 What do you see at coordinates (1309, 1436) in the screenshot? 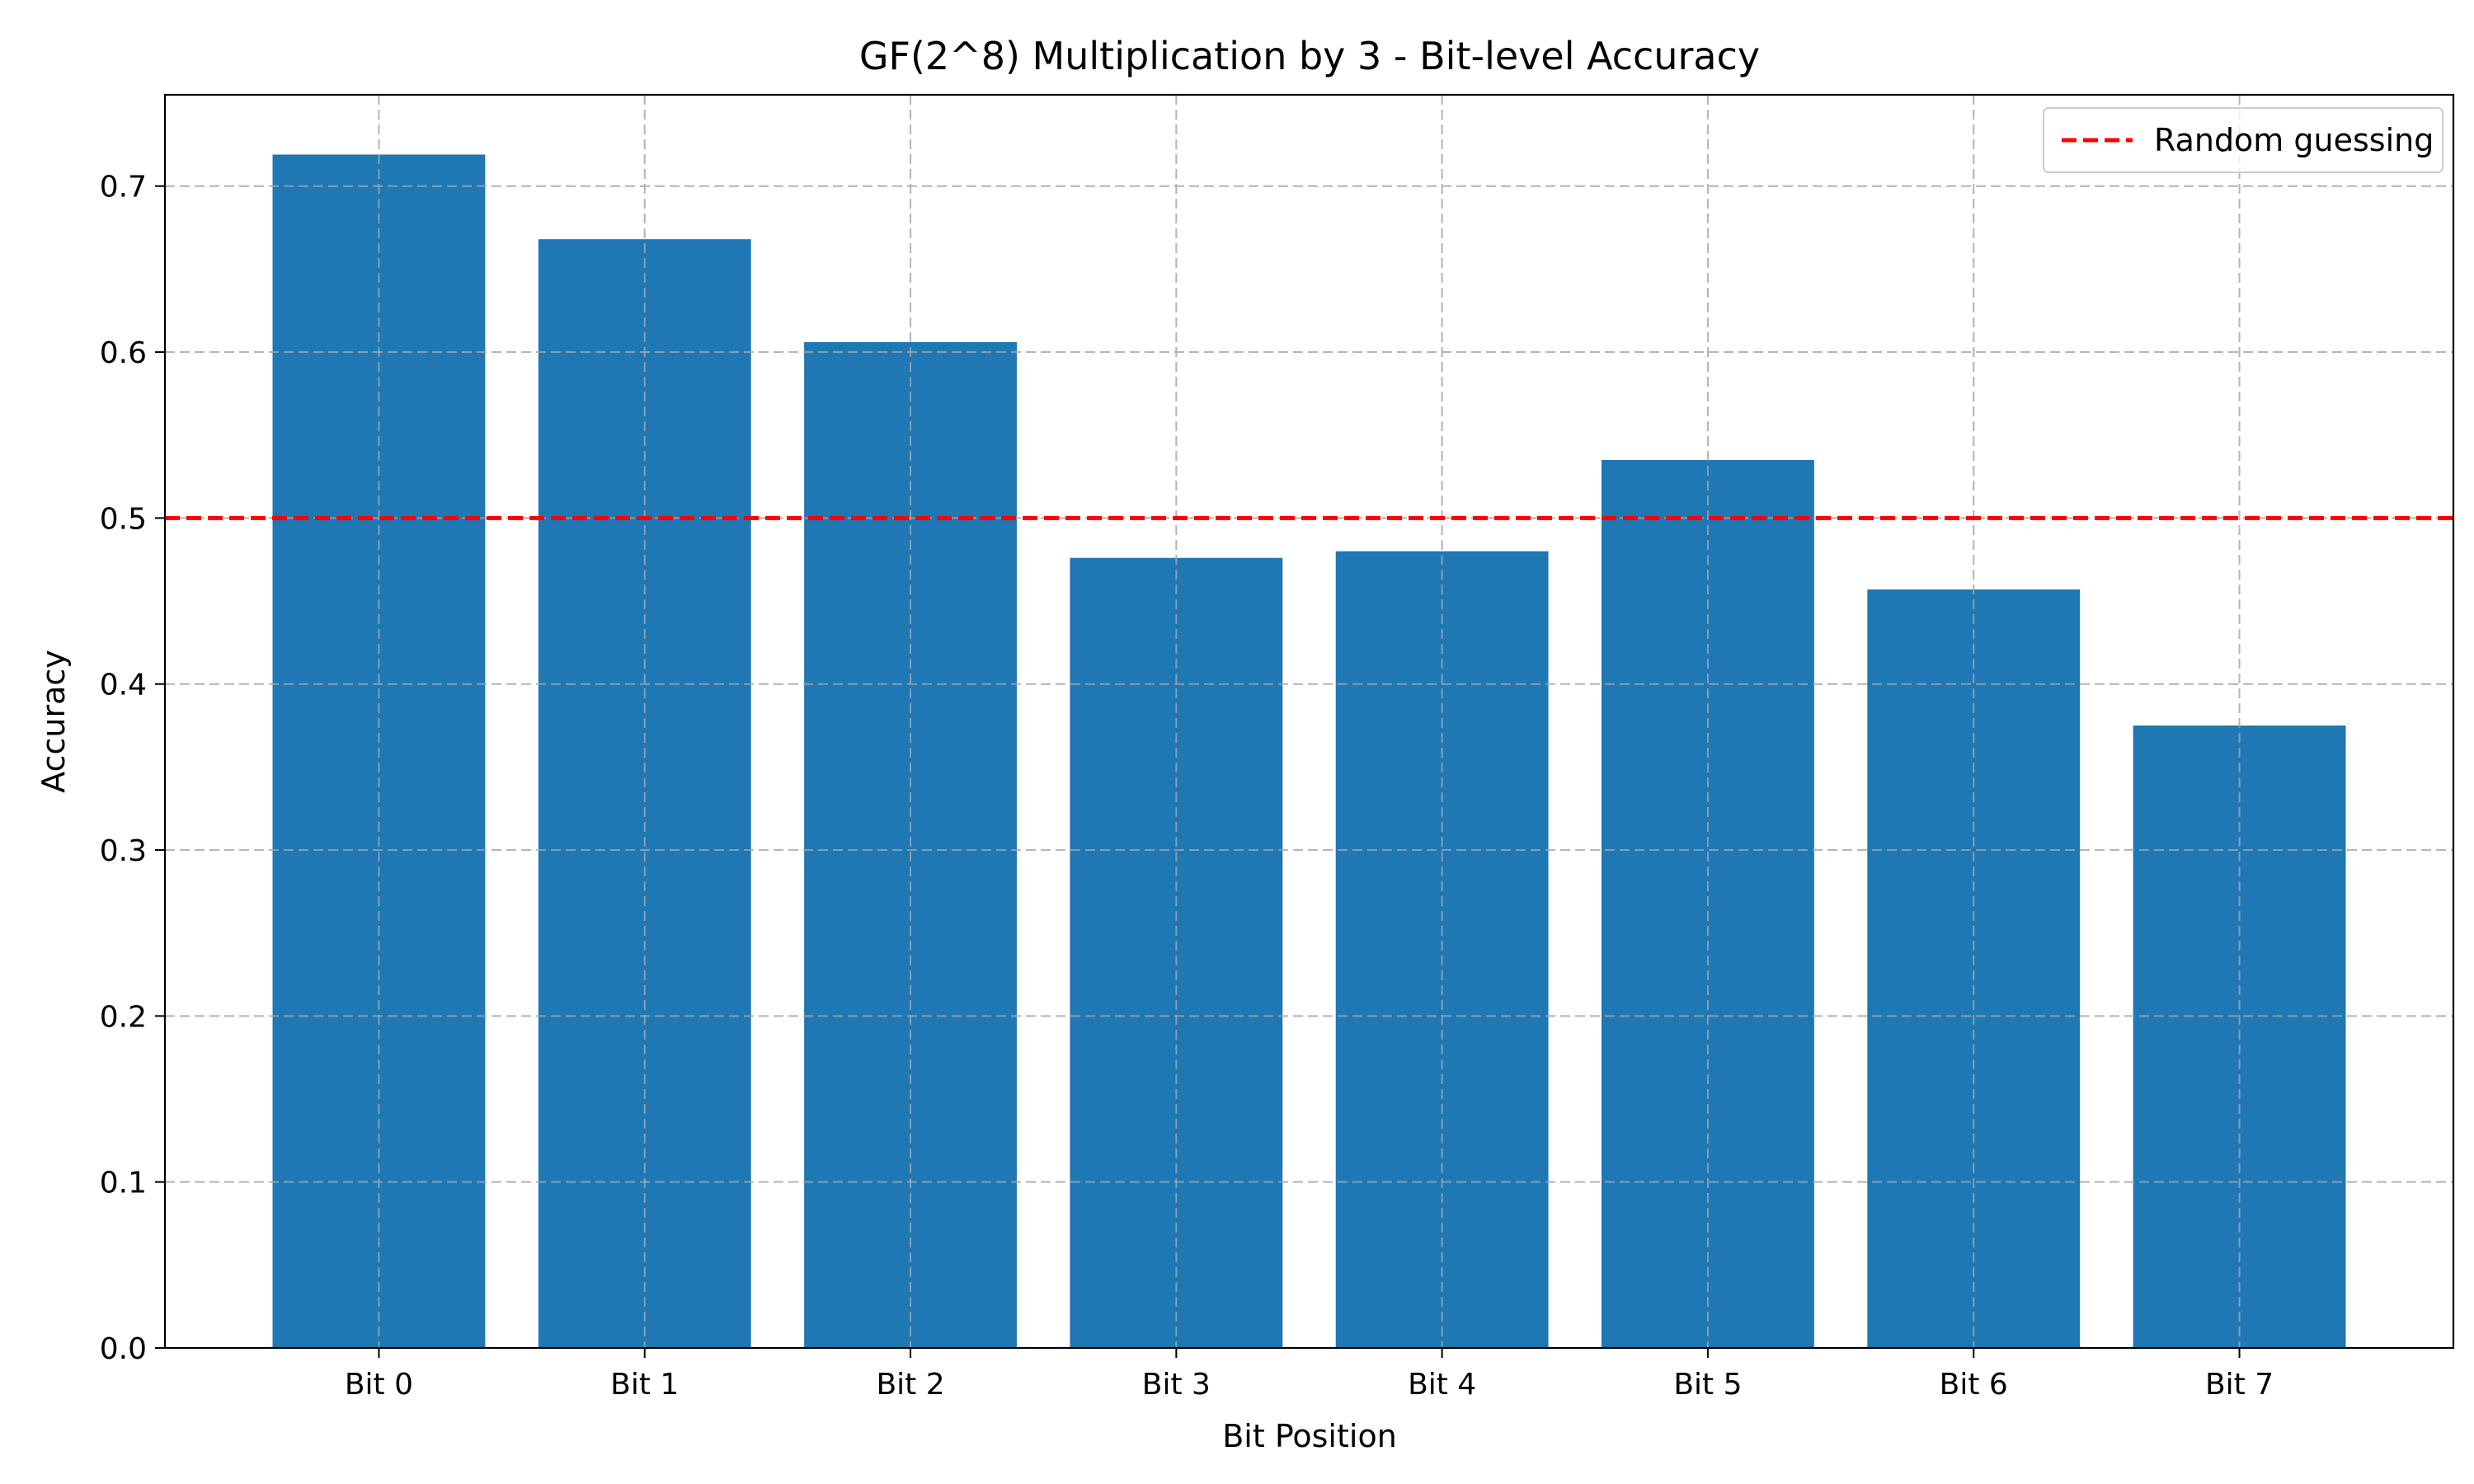
I see `x-axis-label: Bit Position` at bounding box center [1309, 1436].